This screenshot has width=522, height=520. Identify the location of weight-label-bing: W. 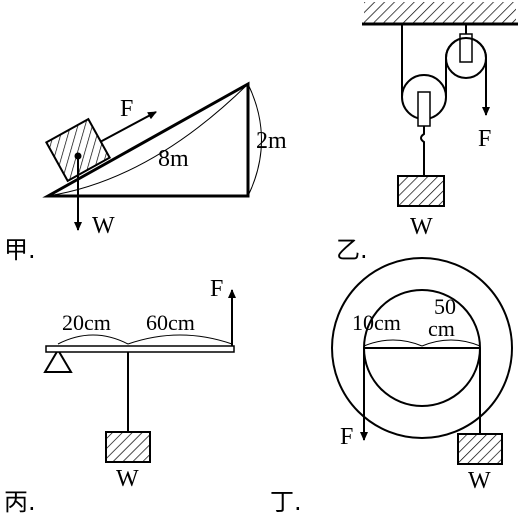
(127, 479).